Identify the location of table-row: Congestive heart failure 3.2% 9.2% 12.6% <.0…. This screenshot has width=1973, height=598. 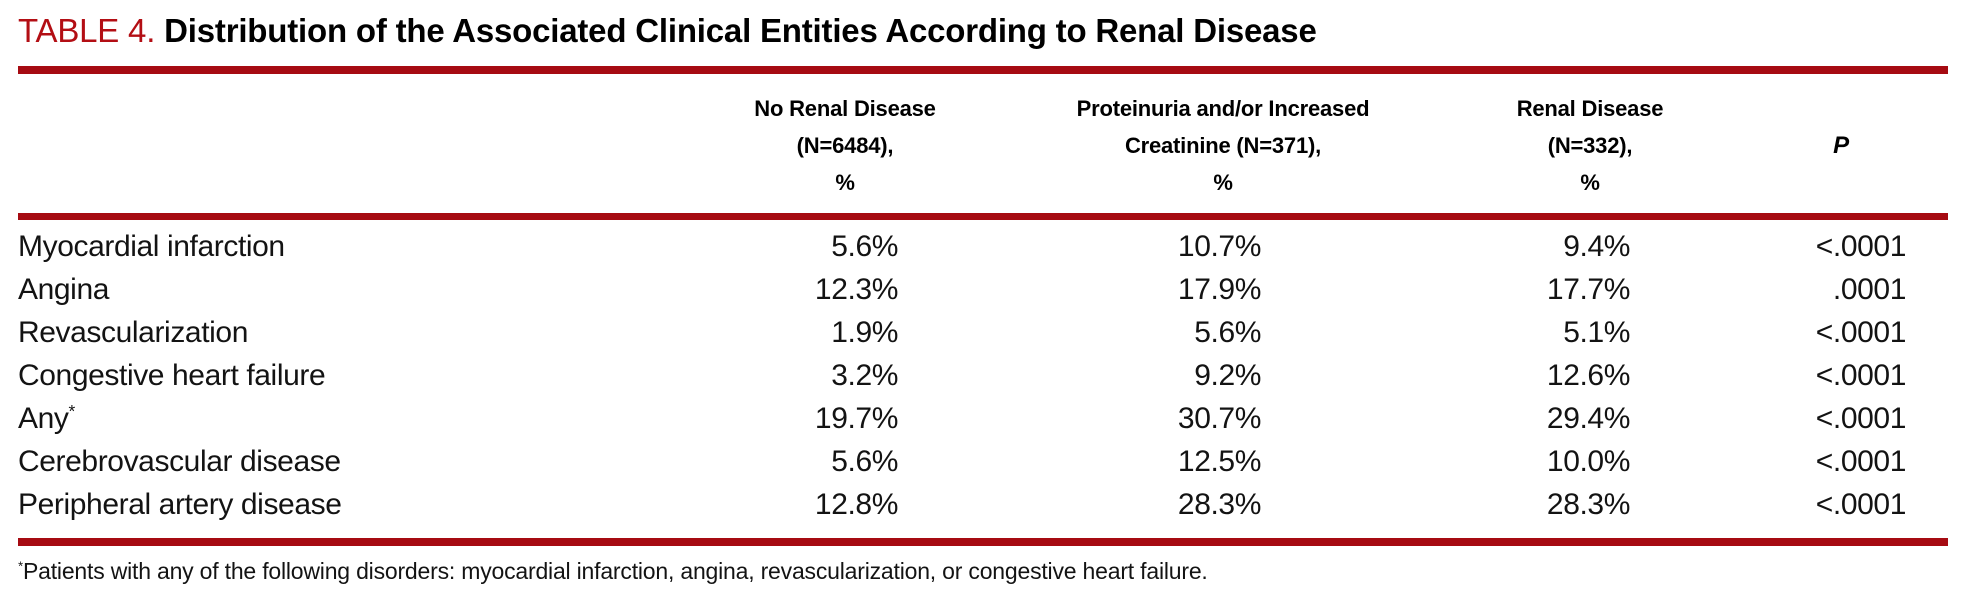
(983, 375).